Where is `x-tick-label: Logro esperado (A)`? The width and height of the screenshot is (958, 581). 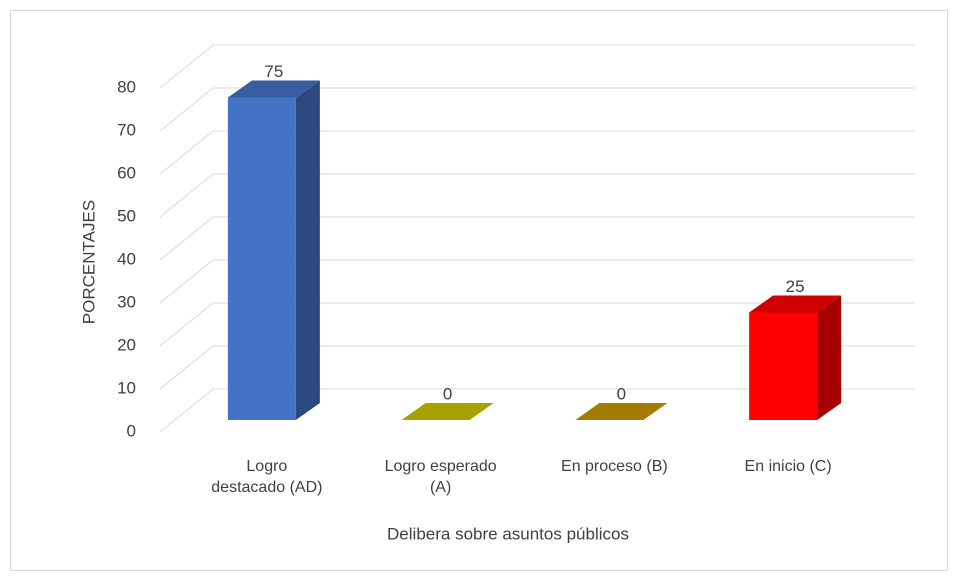 x-tick-label: Logro esperado (A) is located at coordinates (440, 477).